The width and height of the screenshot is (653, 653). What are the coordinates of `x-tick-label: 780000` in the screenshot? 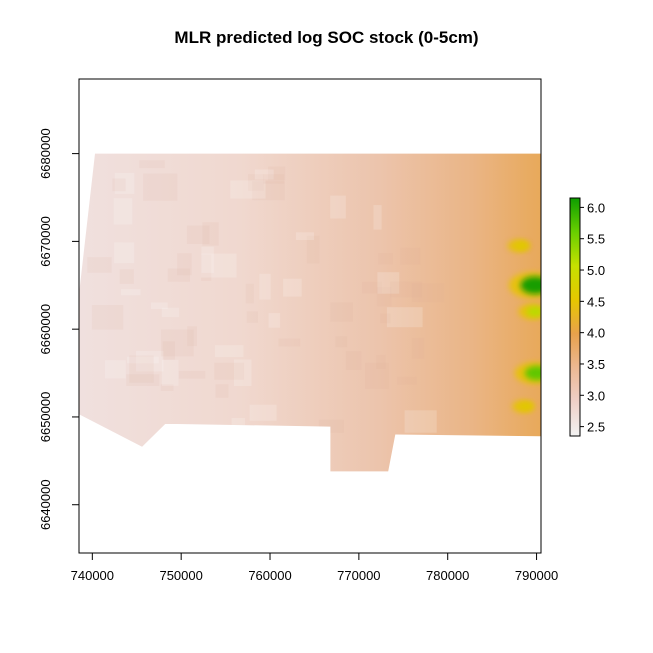 It's located at (447, 575).